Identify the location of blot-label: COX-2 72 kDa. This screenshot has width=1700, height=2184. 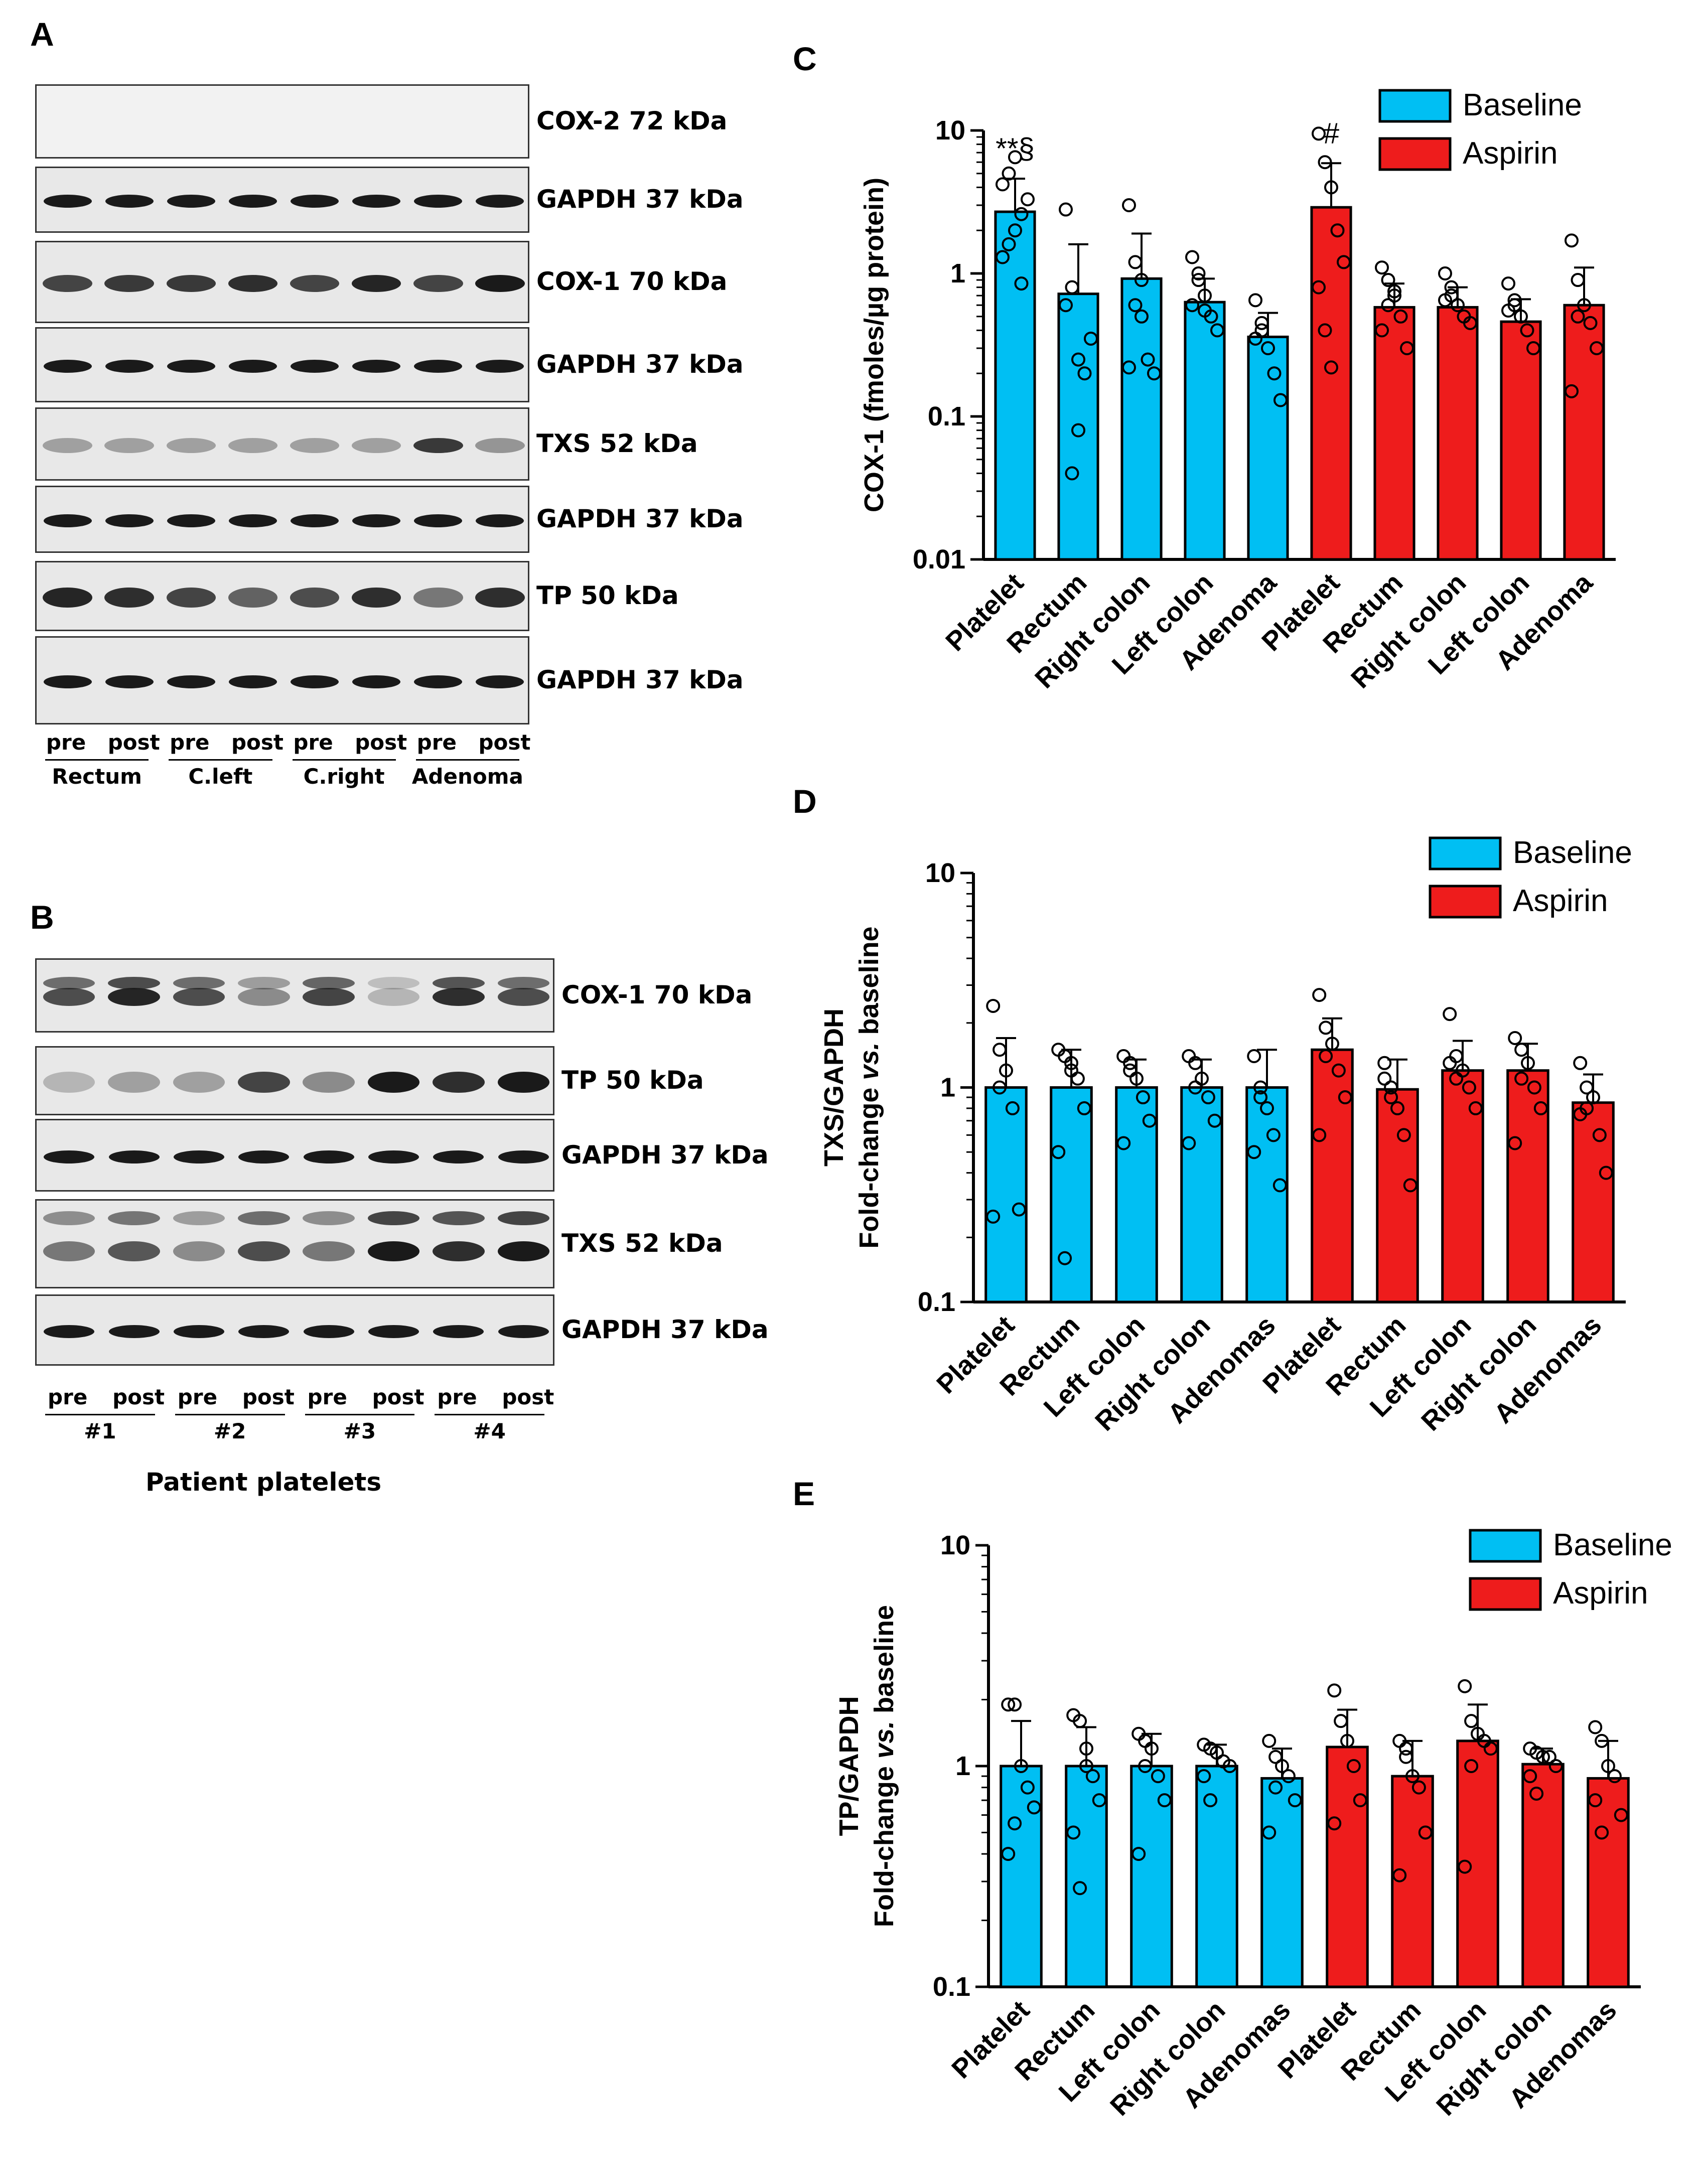
(632, 120).